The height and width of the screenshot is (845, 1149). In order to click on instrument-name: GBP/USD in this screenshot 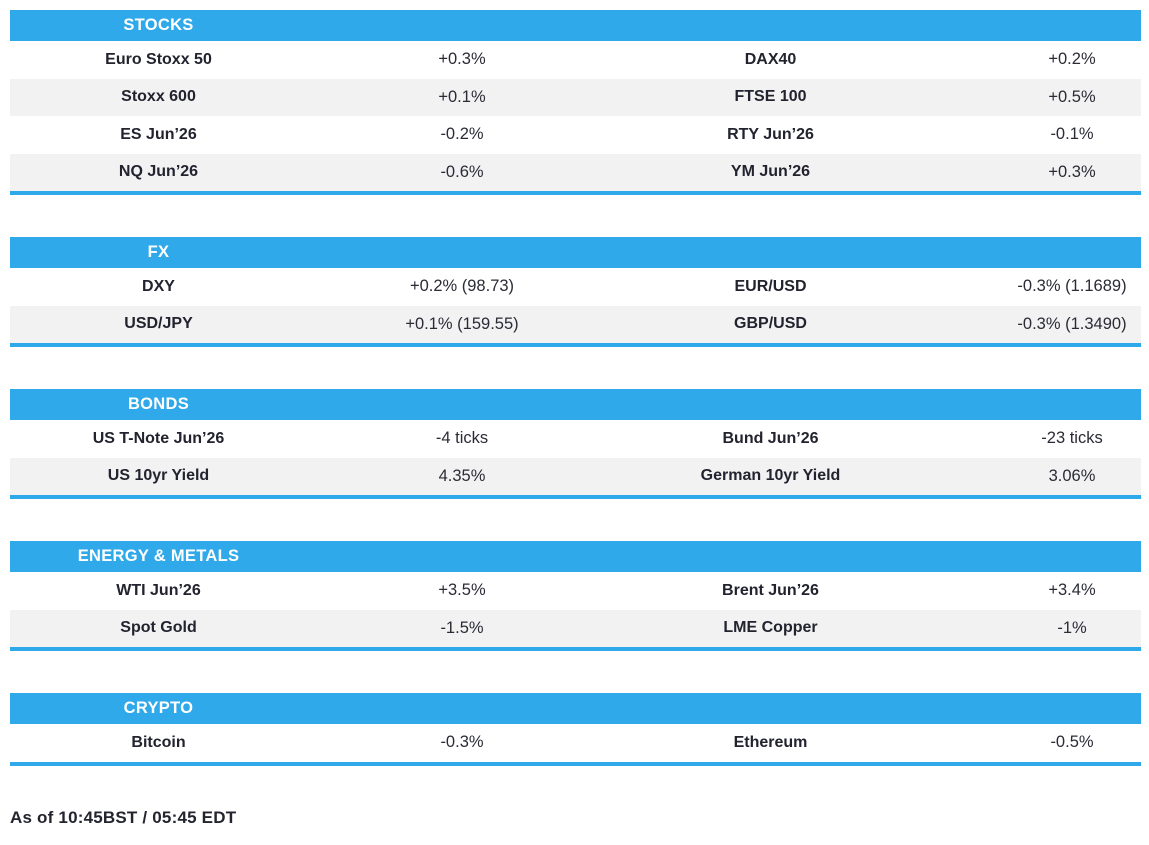, I will do `click(770, 324)`.